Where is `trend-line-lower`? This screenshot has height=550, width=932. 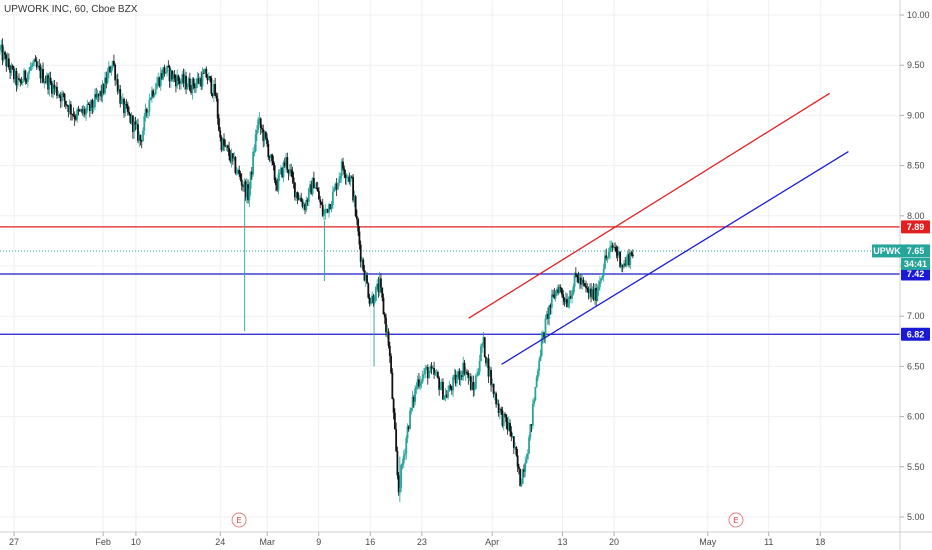
trend-line-lower is located at coordinates (675, 258).